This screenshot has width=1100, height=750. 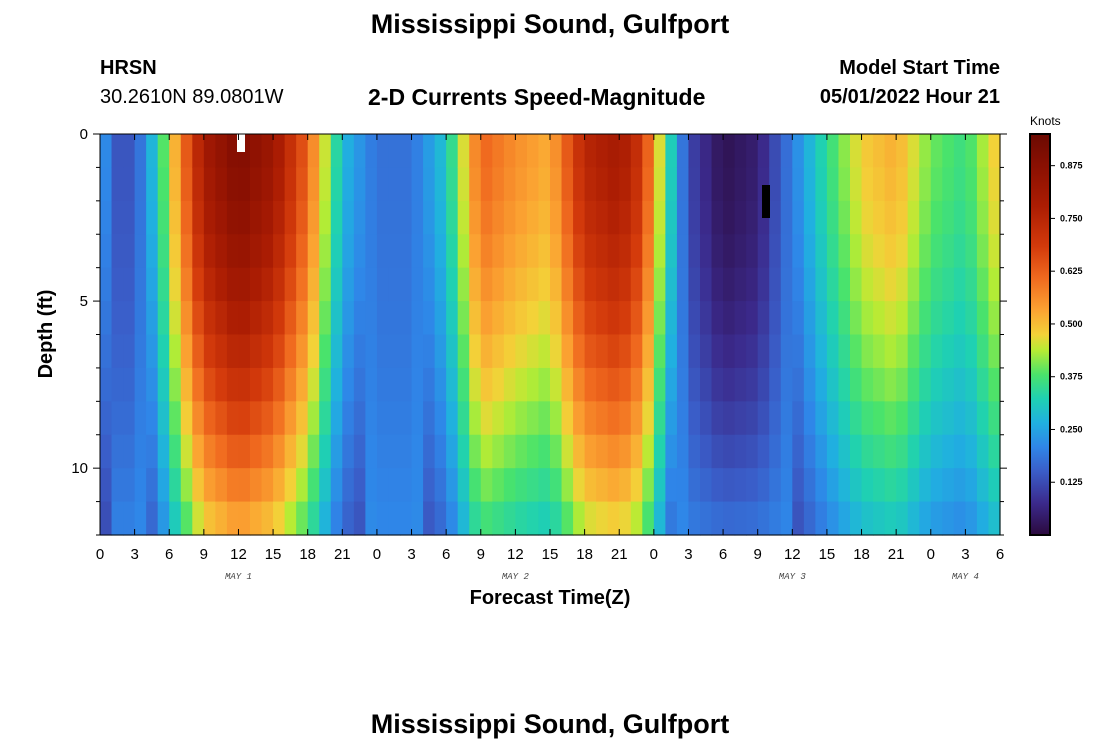 I want to click on y-tick-label: 0, so click(x=84, y=134).